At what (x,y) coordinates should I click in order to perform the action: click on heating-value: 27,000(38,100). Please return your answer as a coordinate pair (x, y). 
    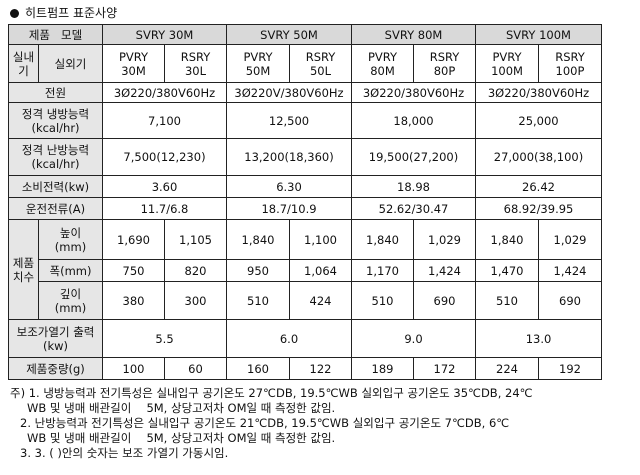
    Looking at the image, I should click on (538, 157).